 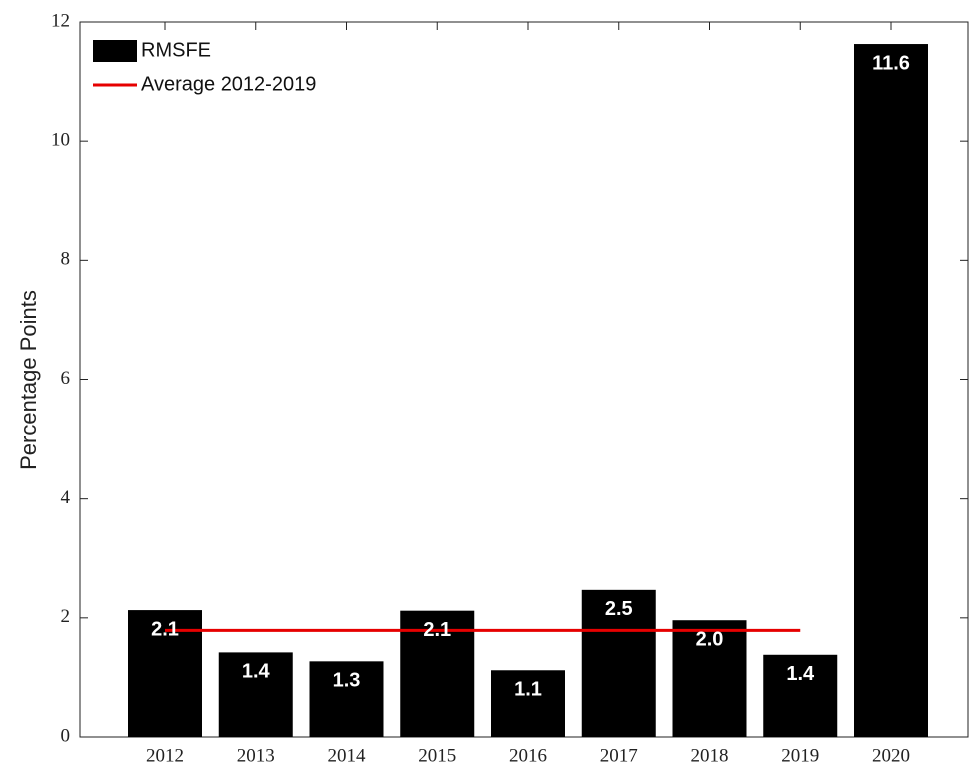 What do you see at coordinates (619, 609) in the screenshot?
I see `data-label: 2.5` at bounding box center [619, 609].